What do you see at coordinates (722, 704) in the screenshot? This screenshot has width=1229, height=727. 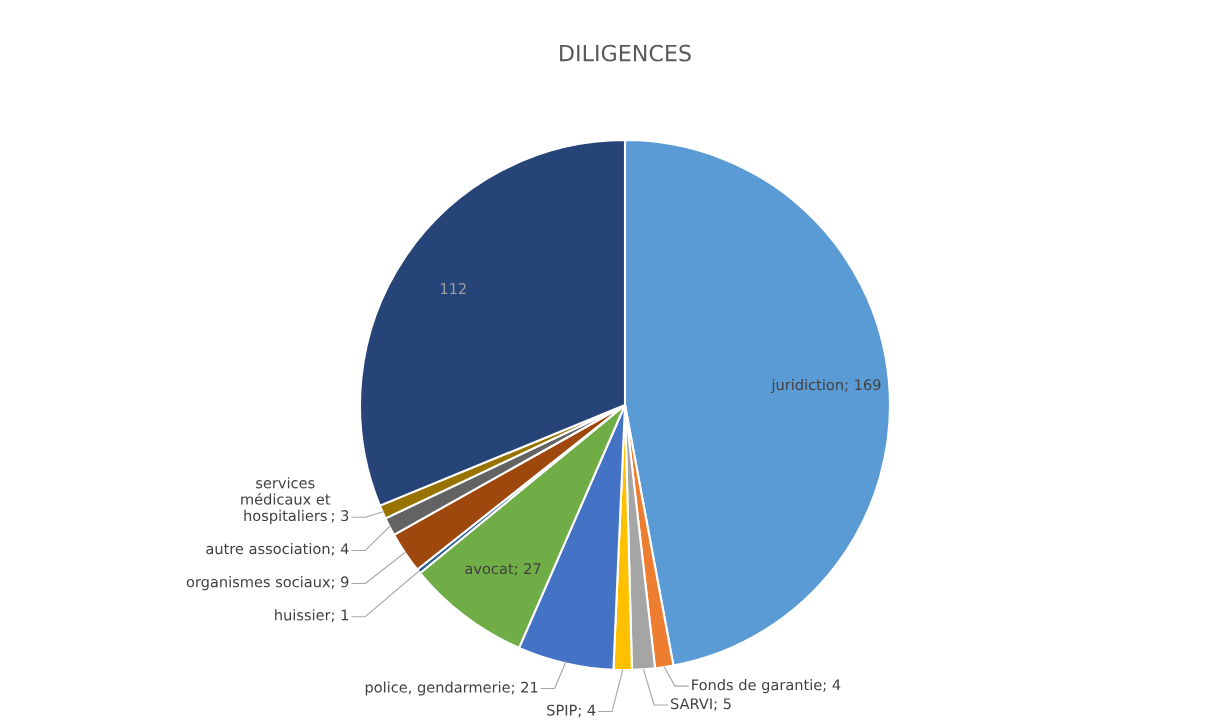 I see `data-label: ; 5` at bounding box center [722, 704].